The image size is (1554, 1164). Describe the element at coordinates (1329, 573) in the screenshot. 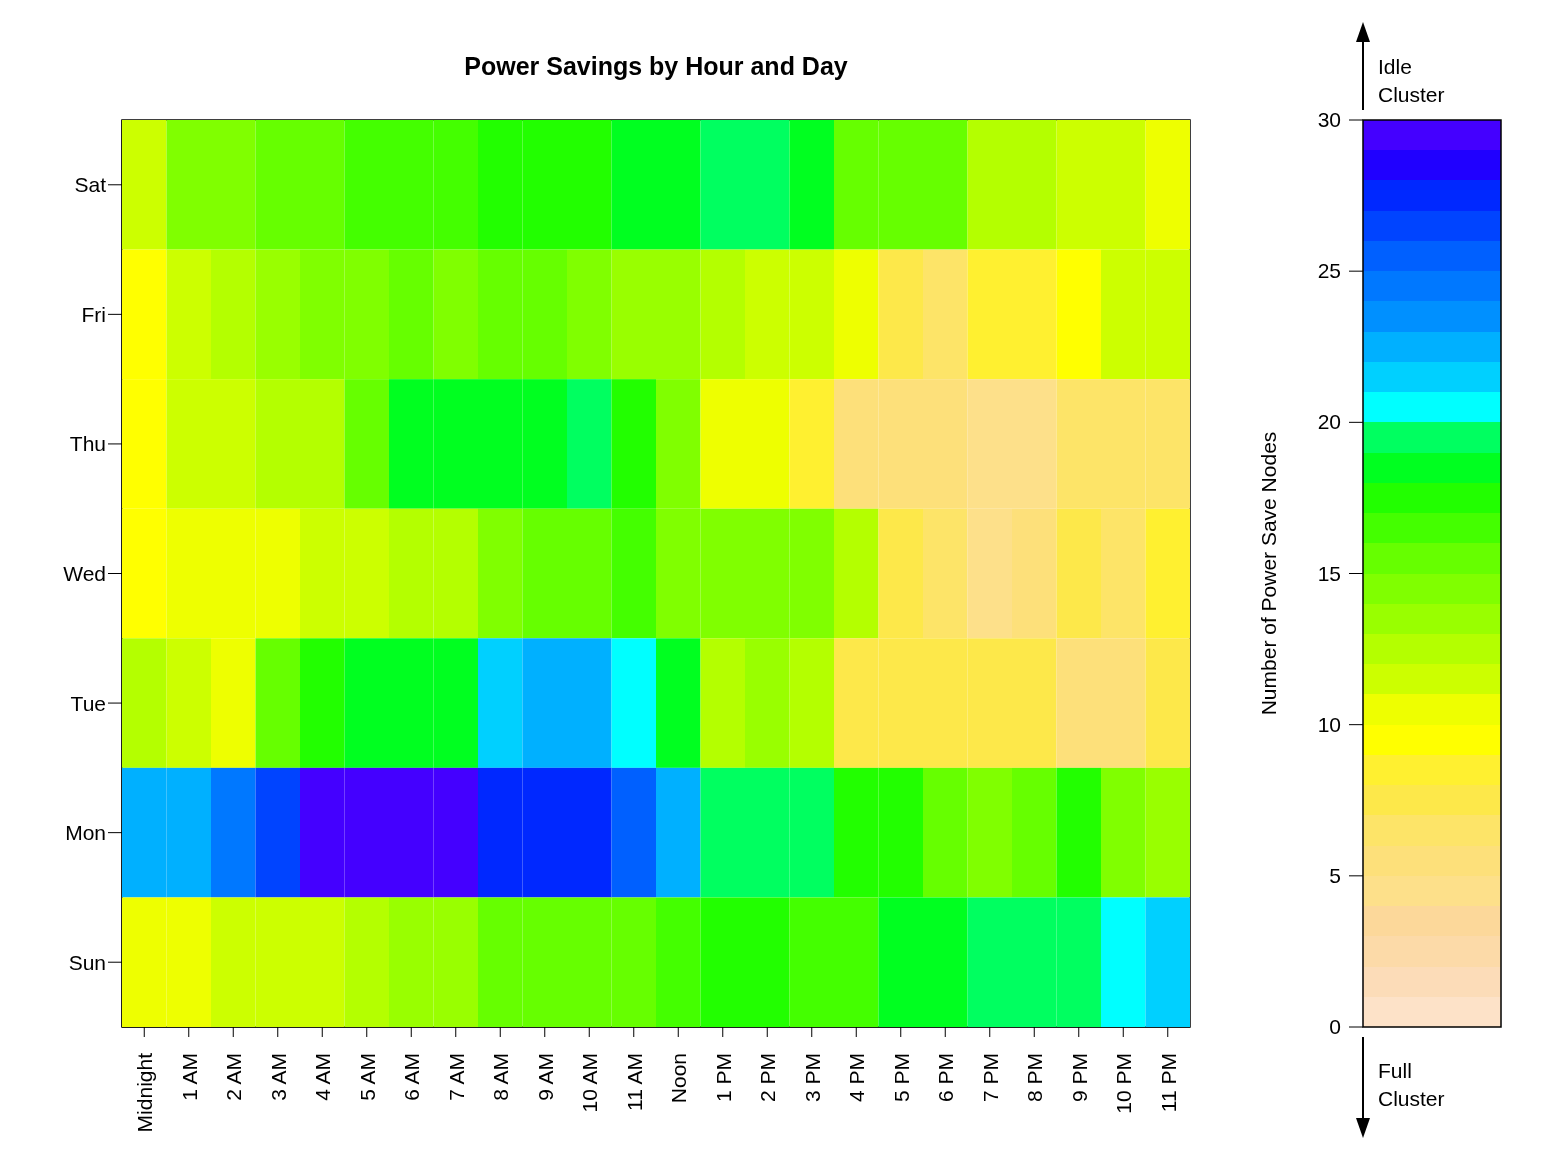

I see `color-bar-label: 15` at that location.